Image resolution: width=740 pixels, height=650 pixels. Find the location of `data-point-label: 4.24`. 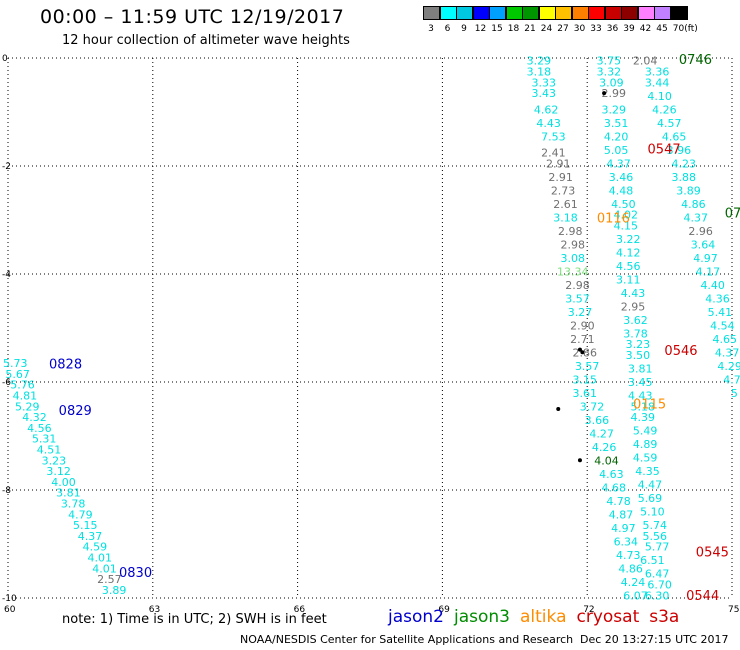

data-point-label: 4.24 is located at coordinates (633, 582).